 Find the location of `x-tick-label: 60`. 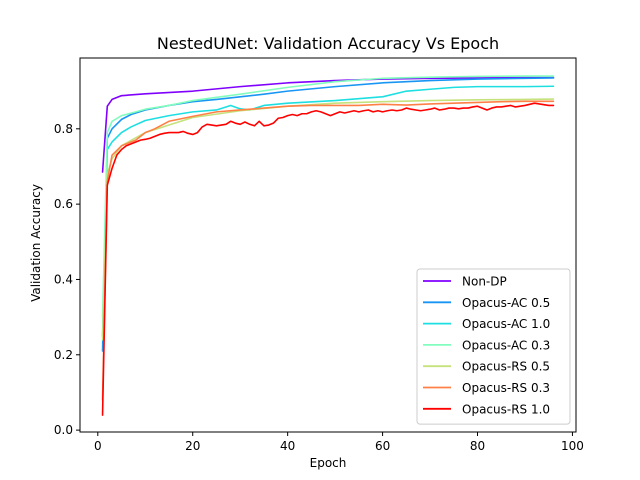

x-tick-label: 60 is located at coordinates (382, 446).